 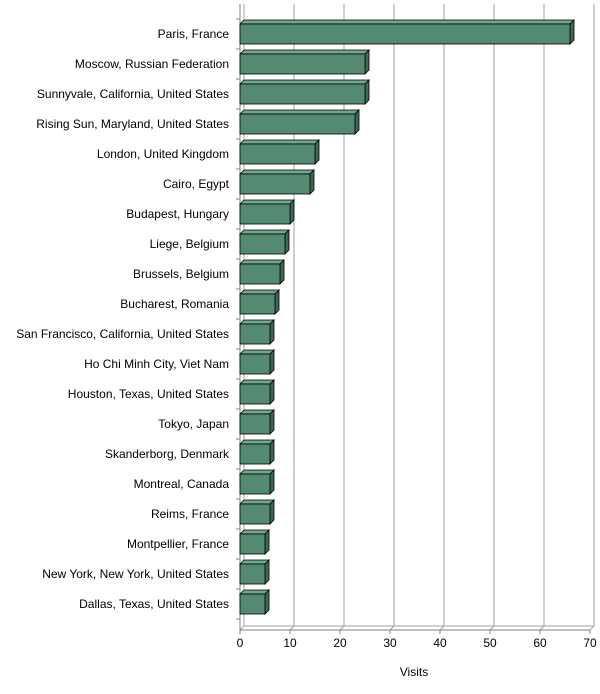 I want to click on category-label: Reims, France, so click(x=190, y=514).